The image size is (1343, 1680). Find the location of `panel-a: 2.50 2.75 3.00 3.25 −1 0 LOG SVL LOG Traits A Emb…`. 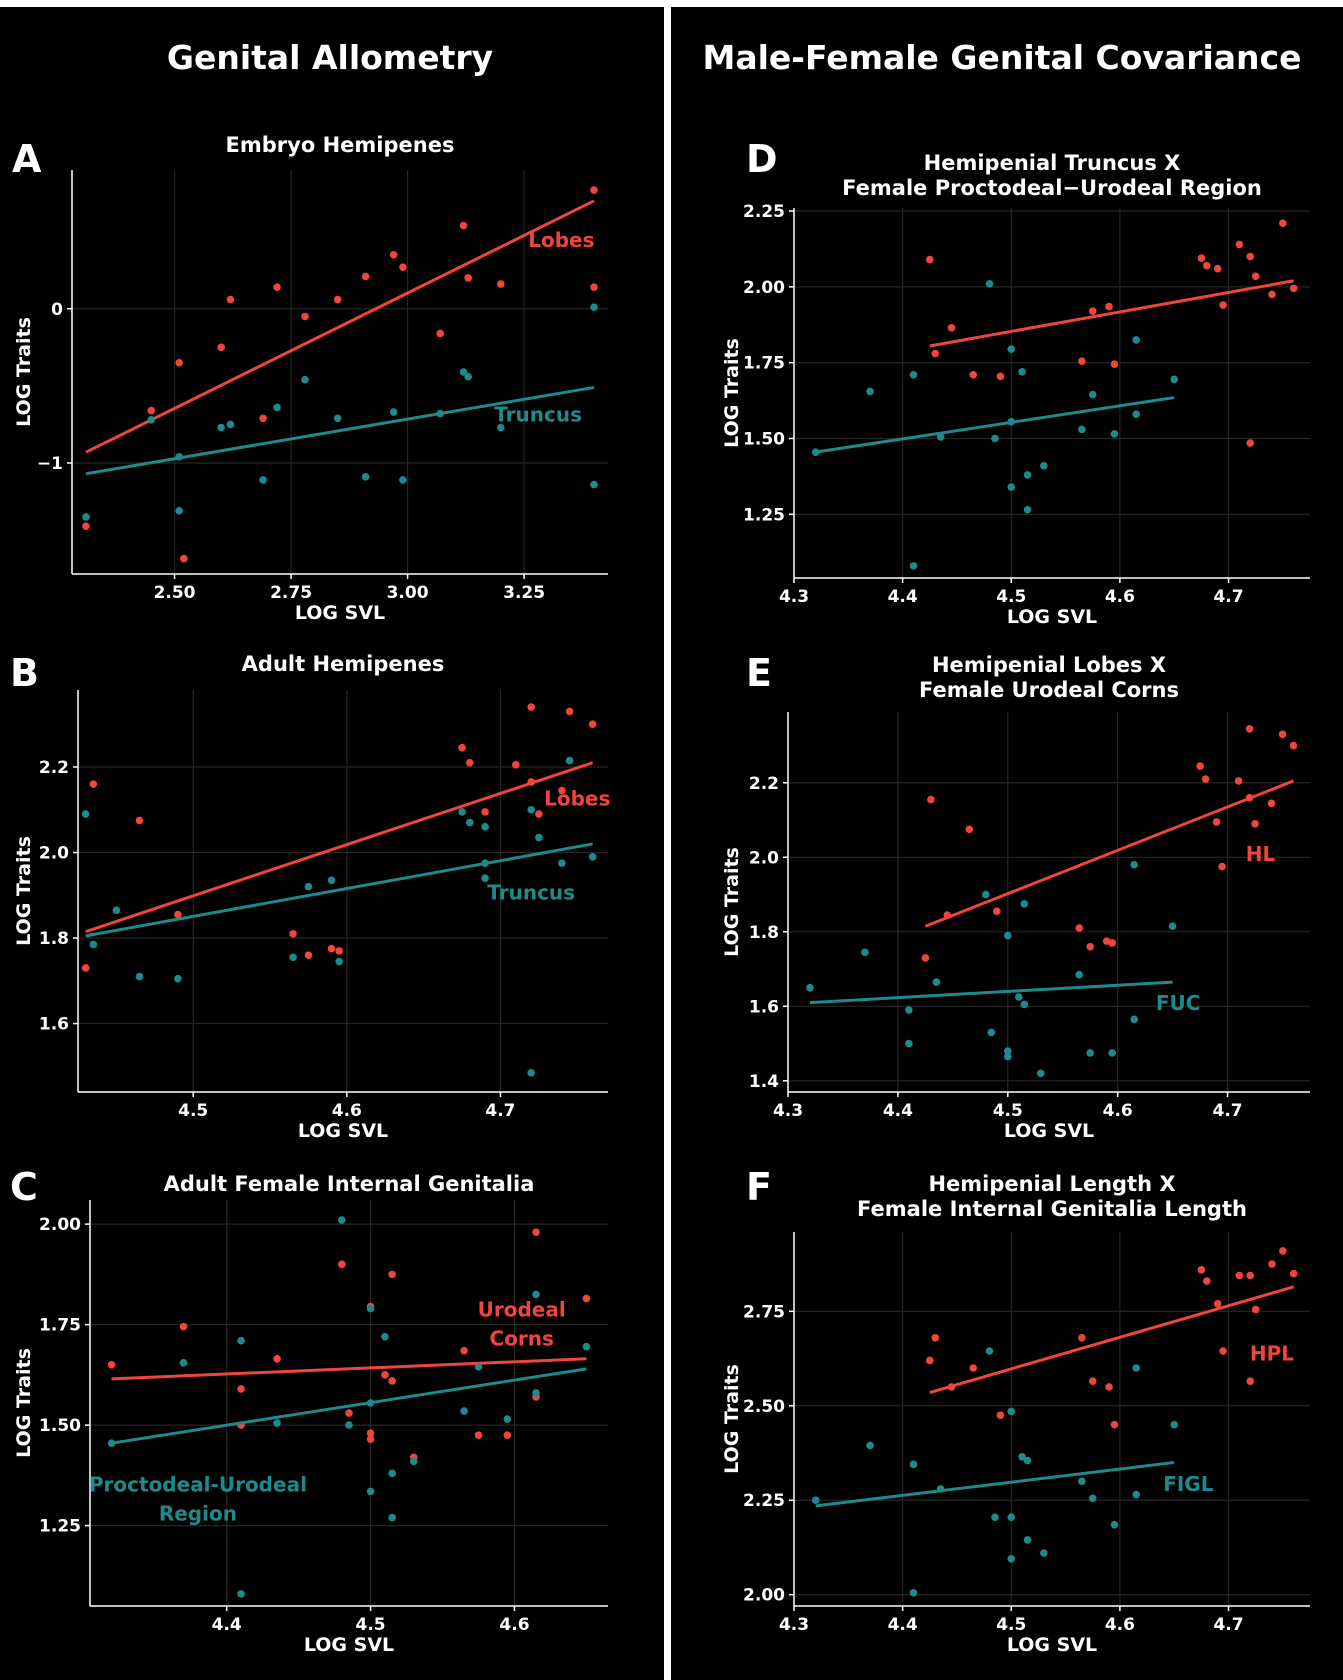

panel-a: 2.50 2.75 3.00 3.25 −1 0 LOG SVL LOG Traits A Emb… is located at coordinates (310, 378).